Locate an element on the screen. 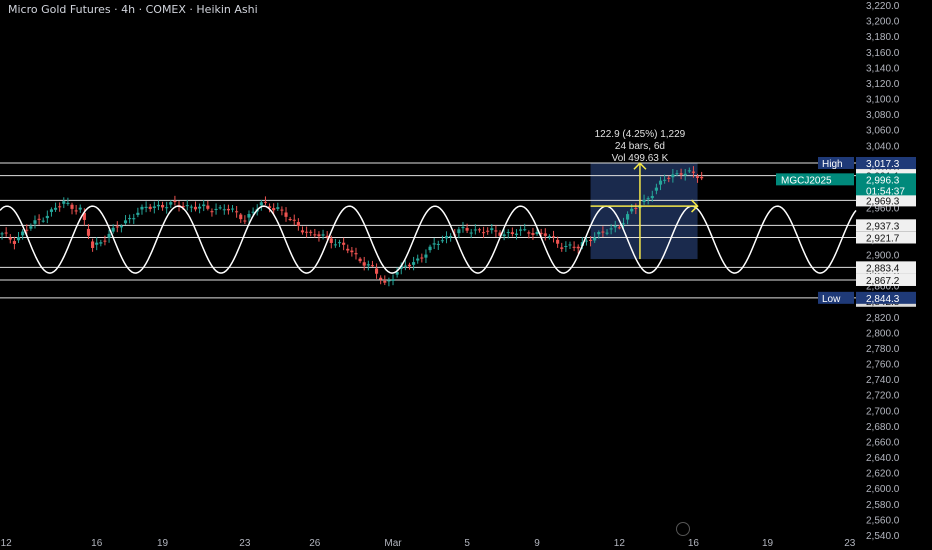 The height and width of the screenshot is (550, 932). countdown-label: 01:54:37 is located at coordinates (885, 191).